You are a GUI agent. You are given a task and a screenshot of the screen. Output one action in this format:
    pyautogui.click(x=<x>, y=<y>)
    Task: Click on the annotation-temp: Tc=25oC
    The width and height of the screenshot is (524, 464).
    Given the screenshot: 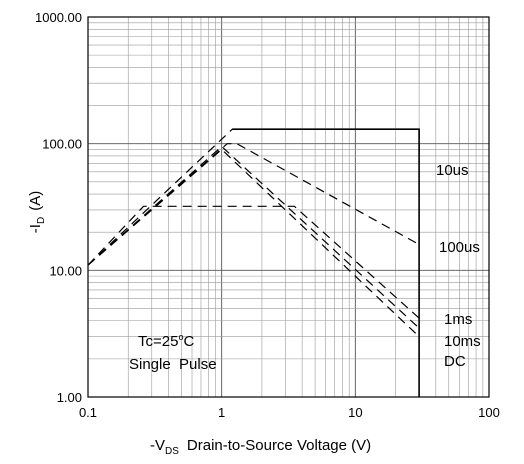 What is the action you would take?
    pyautogui.click(x=166, y=341)
    